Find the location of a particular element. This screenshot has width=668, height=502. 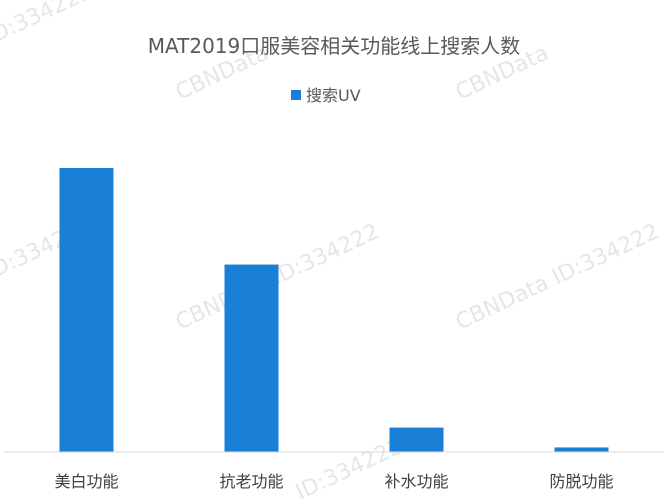

x-tick-labels: 美白功能 抗老功能 补水功能 防脱功能 is located at coordinates (333, 481).